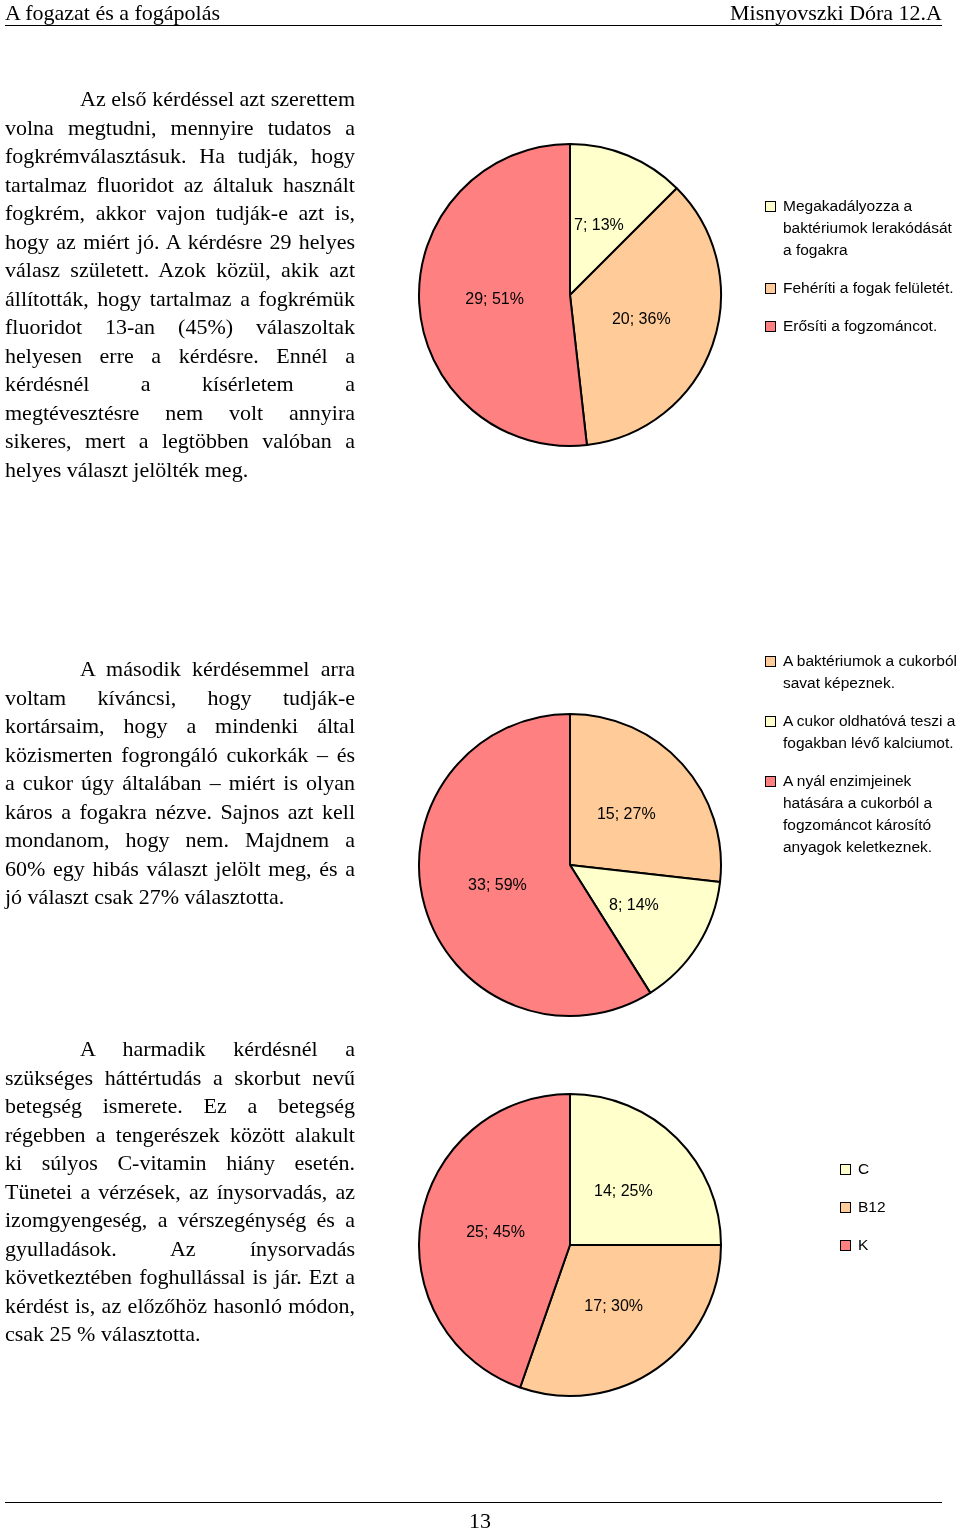 The height and width of the screenshot is (1535, 960). Describe the element at coordinates (180, 782) in the screenshot. I see `text: A második kérdésemmel arra voltam kíváncsi, hogy tudják-e kortársaim, hogy a mindenki által közismerten fogrongáló cukorkák – és a cukor úgy általában – miért is olyan káros a fogakra nézve. Sajnos azt kell mondanom, hogy nem. Majdnem a 60% egy hibás választ jelölt meg, és a jó választ csak 27% választotta.` at that location.